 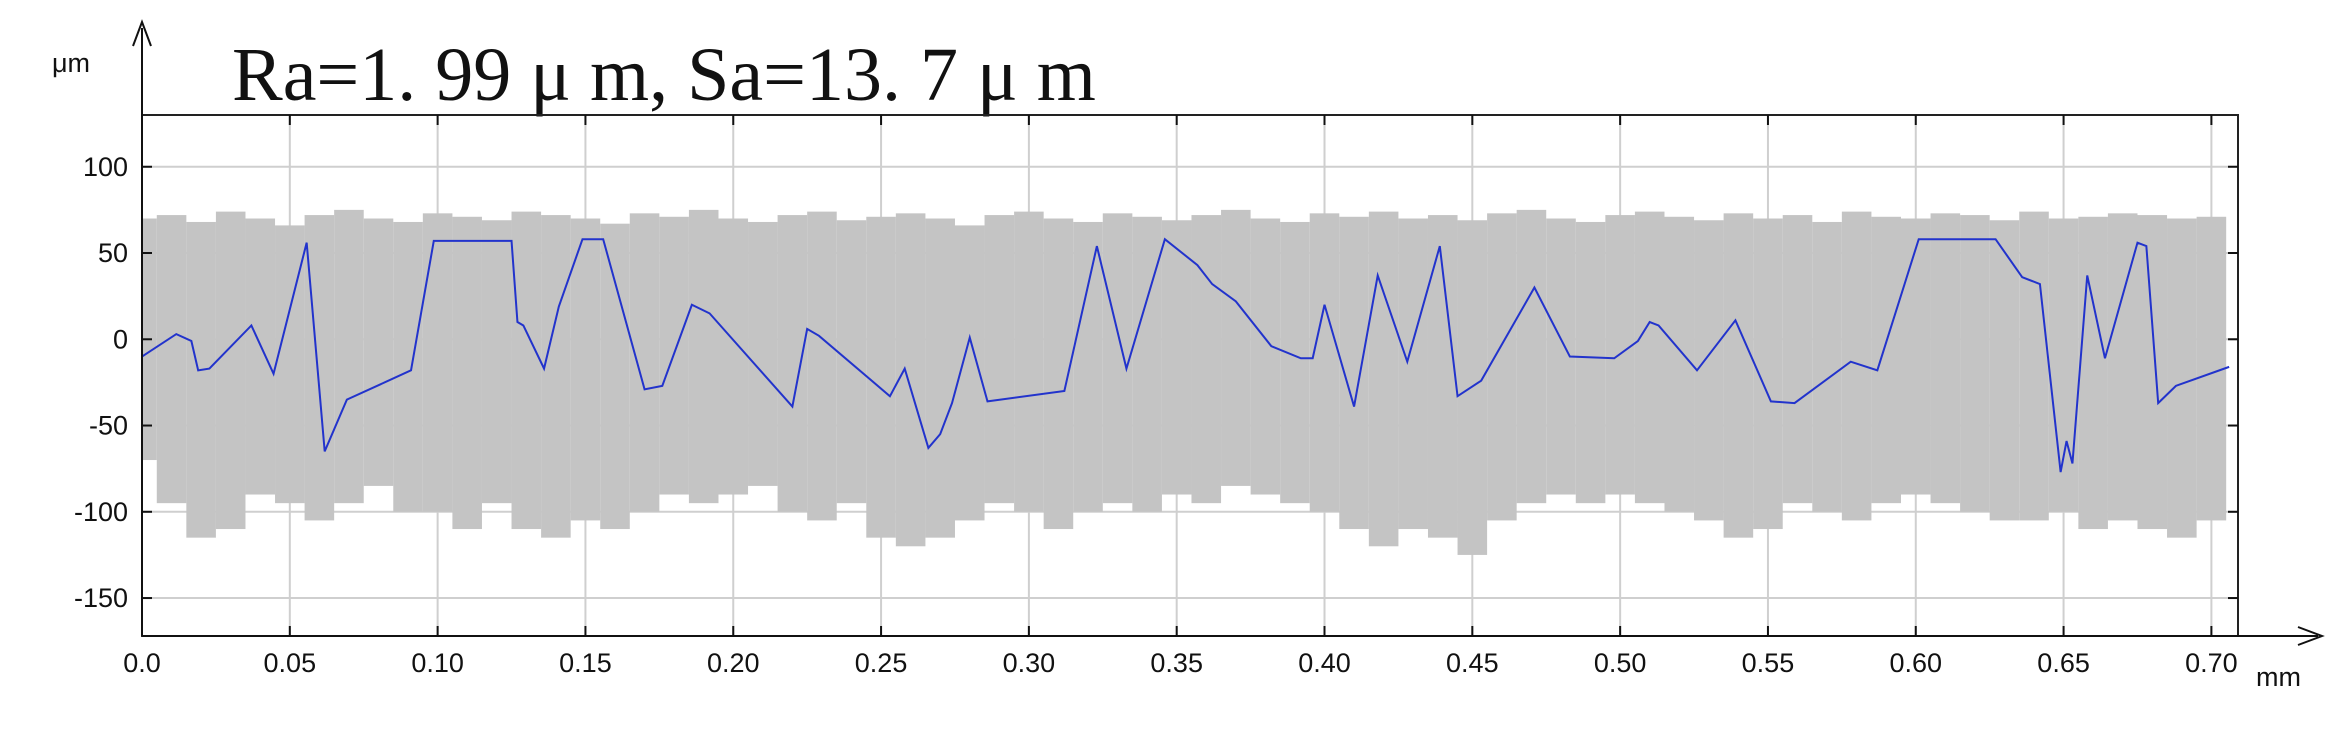 What do you see at coordinates (2063, 663) in the screenshot?
I see `x-tick-label: 0.65` at bounding box center [2063, 663].